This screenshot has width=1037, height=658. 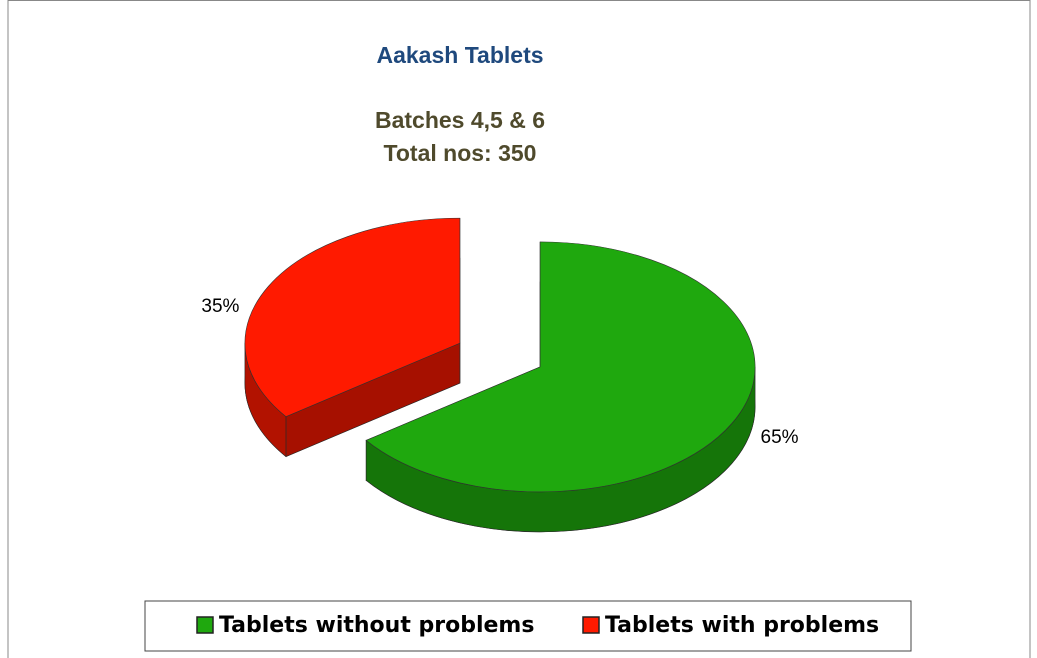 I want to click on slice-wall-shade, so click(x=372, y=400).